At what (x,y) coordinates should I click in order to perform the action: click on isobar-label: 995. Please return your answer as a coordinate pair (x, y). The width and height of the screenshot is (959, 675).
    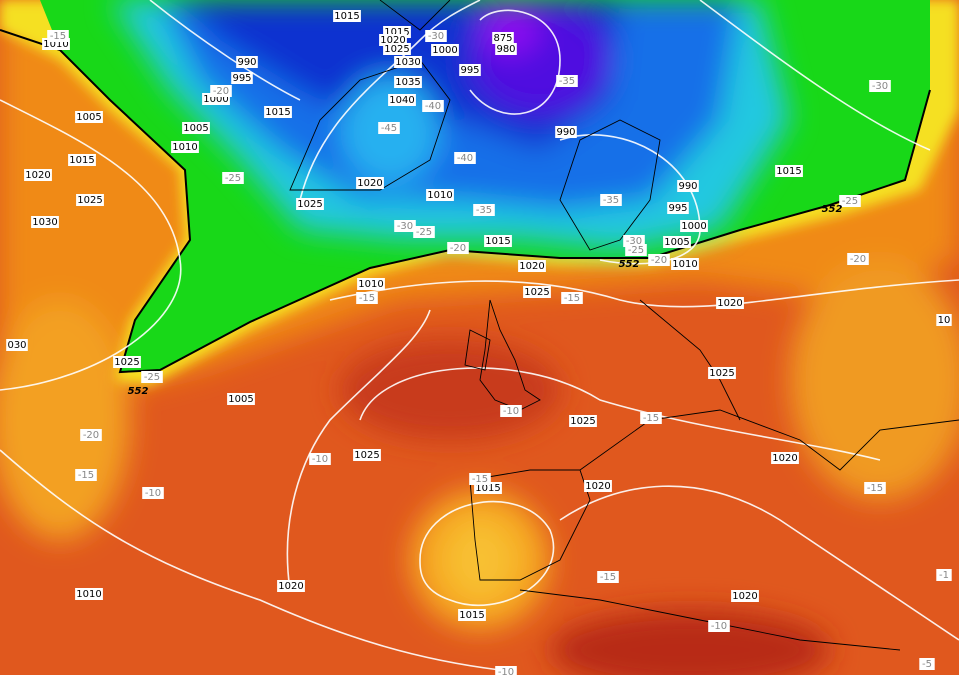
    Looking at the image, I should click on (469, 70).